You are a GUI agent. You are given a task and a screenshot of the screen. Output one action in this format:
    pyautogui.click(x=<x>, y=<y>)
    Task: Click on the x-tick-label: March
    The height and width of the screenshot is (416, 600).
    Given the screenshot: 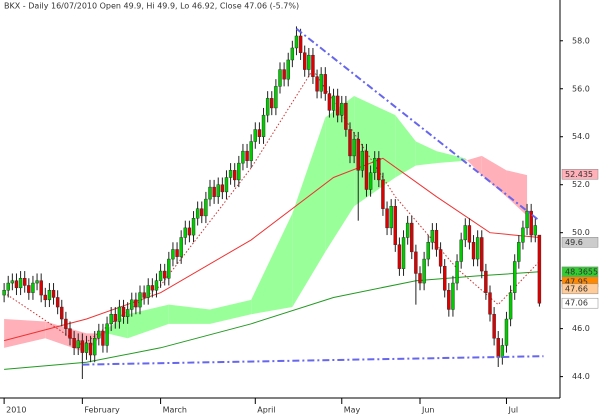 What is the action you would take?
    pyautogui.click(x=175, y=410)
    